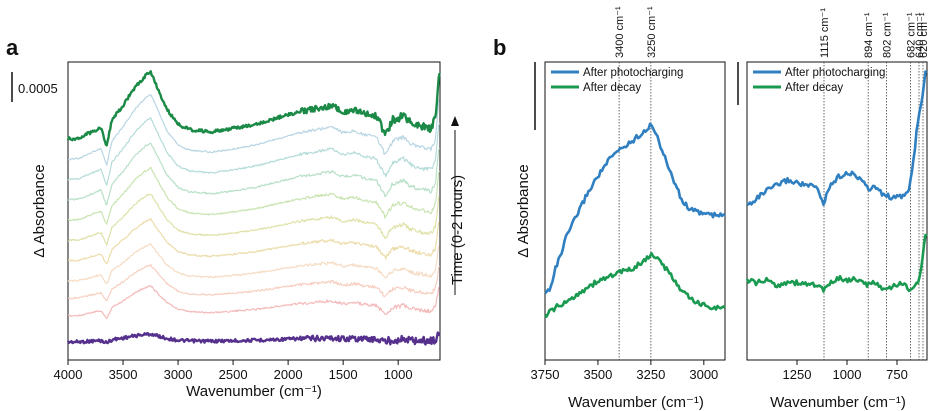 The image size is (931, 411). What do you see at coordinates (455, 121) in the screenshot?
I see `time-arrow-head` at bounding box center [455, 121].